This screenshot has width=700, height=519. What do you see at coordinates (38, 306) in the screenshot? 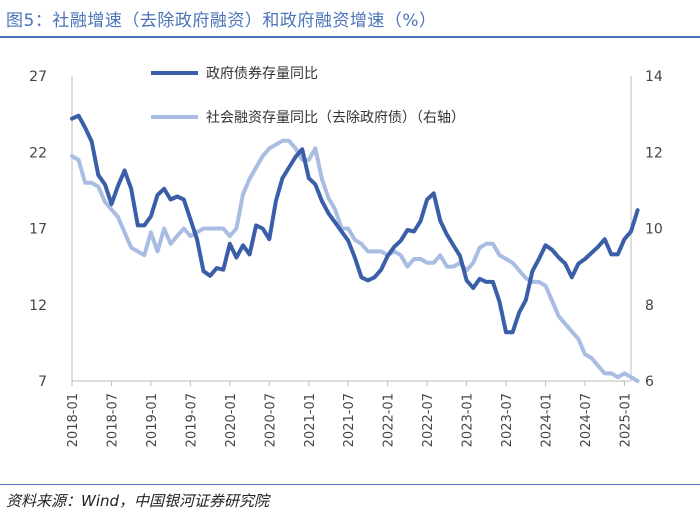
I see `left-tick-label: 12` at bounding box center [38, 306].